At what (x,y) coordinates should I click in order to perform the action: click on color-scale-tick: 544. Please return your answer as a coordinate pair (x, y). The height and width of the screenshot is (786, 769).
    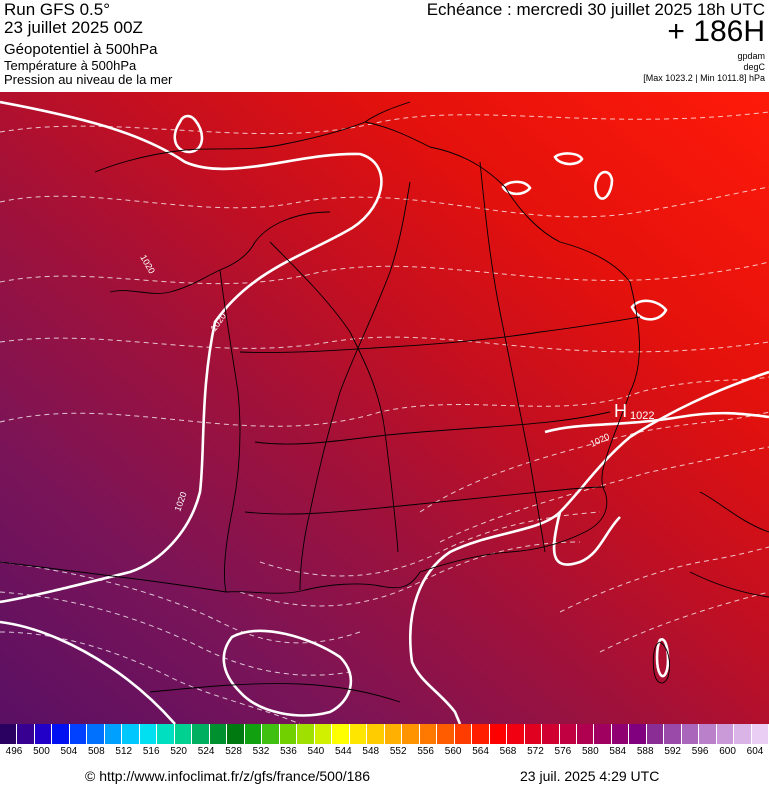
    Looking at the image, I should click on (343, 751).